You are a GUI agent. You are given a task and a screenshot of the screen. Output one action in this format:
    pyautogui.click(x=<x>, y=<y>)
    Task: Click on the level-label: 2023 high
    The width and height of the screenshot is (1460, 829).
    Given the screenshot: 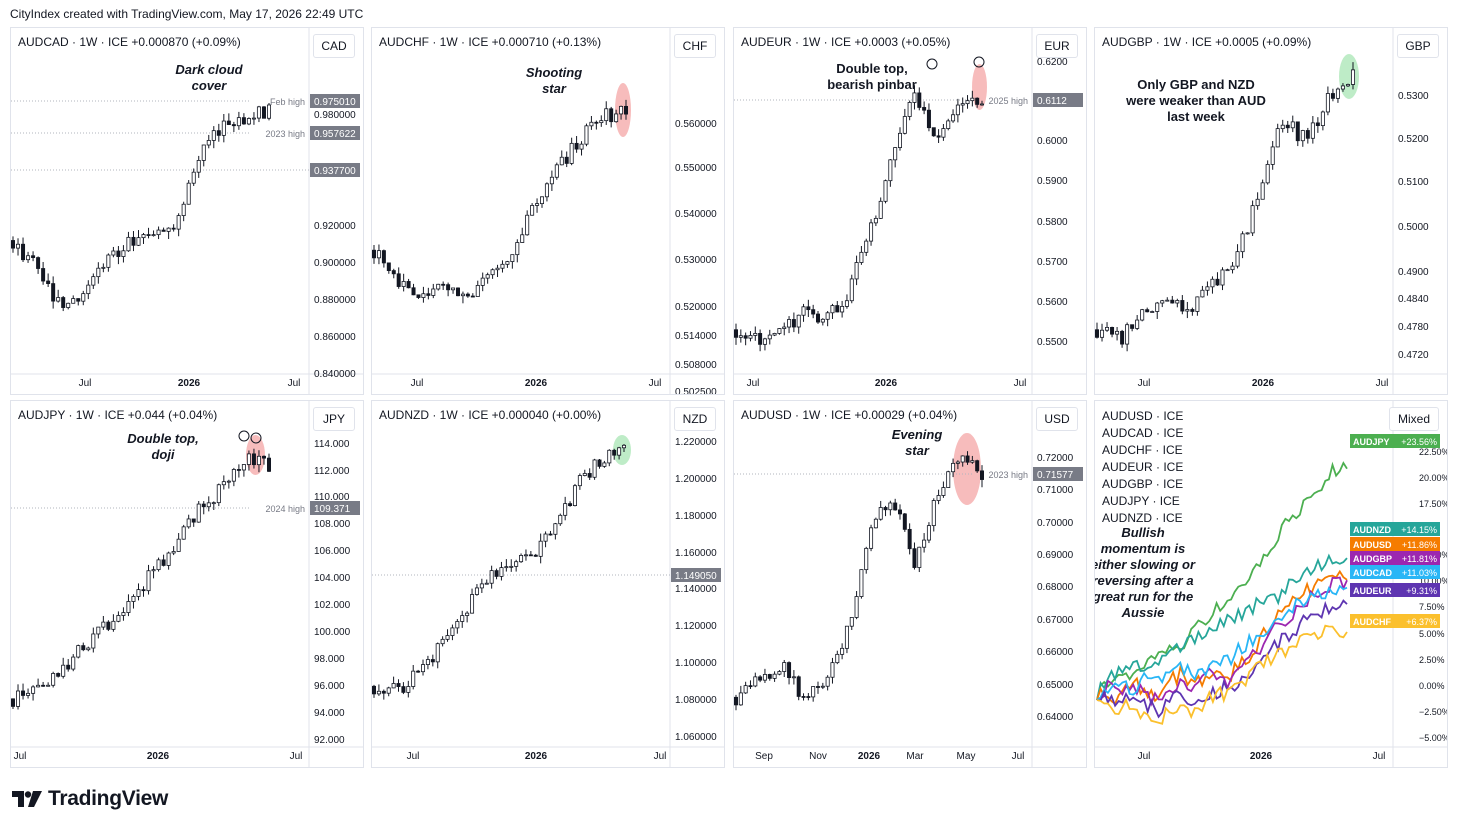 What is the action you would take?
    pyautogui.click(x=1008, y=475)
    